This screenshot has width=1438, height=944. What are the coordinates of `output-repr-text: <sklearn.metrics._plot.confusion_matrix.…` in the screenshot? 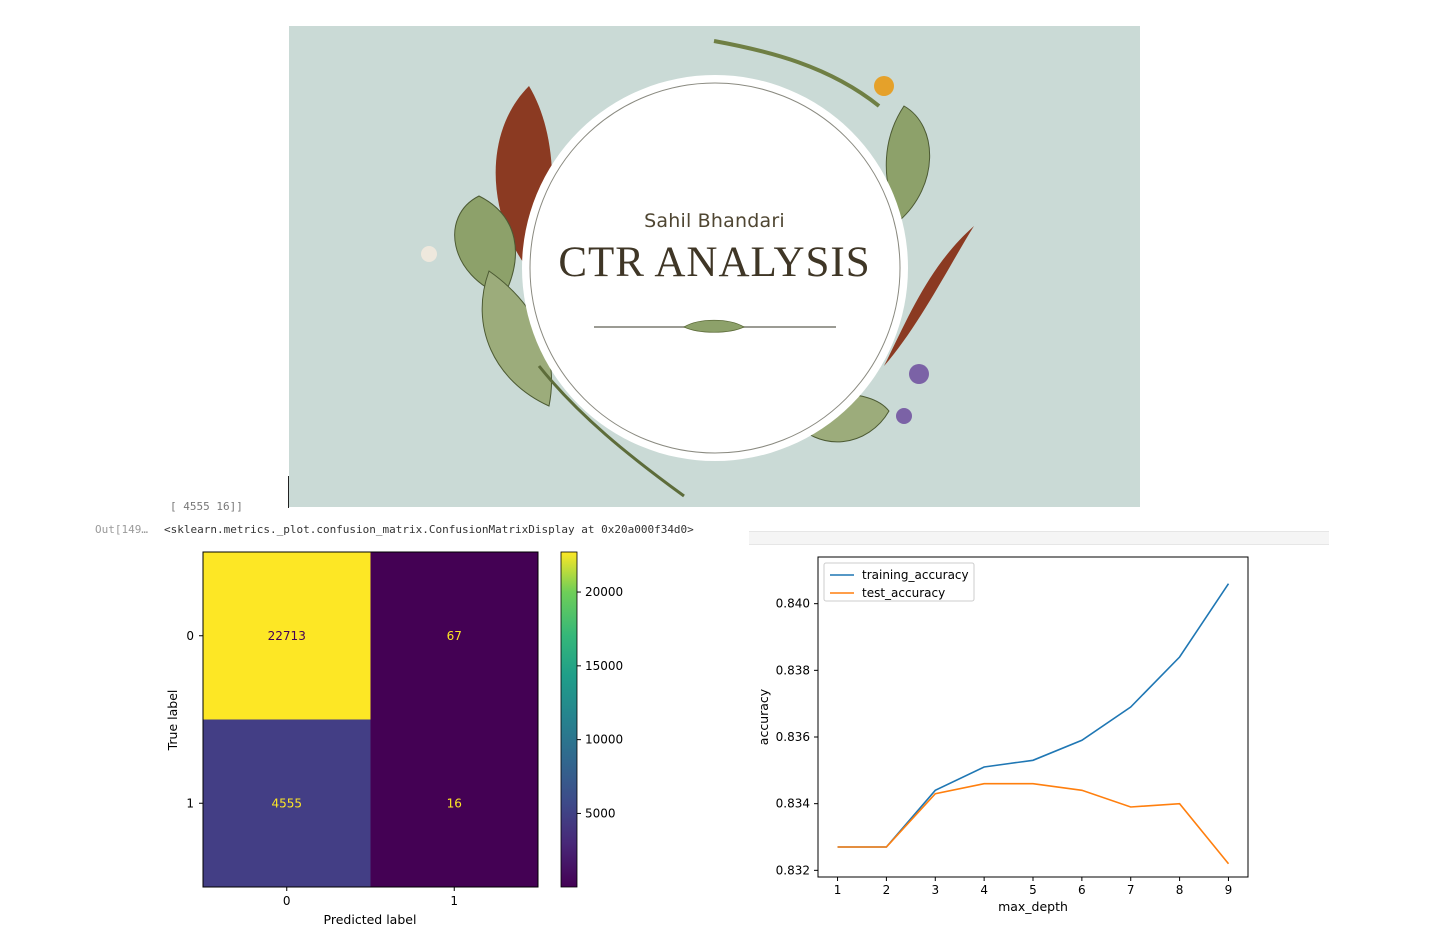 It's located at (429, 529).